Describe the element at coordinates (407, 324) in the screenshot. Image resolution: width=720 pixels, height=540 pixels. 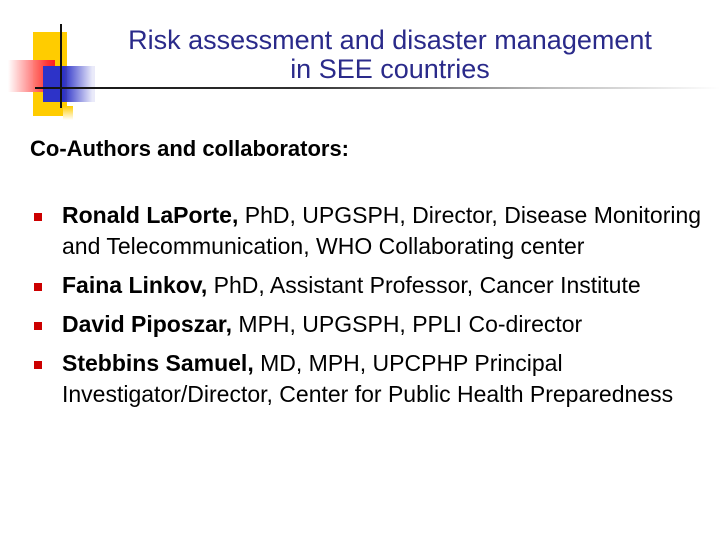
I see `author-details: MPH, UPGSPH, PPLI Co-director` at that location.